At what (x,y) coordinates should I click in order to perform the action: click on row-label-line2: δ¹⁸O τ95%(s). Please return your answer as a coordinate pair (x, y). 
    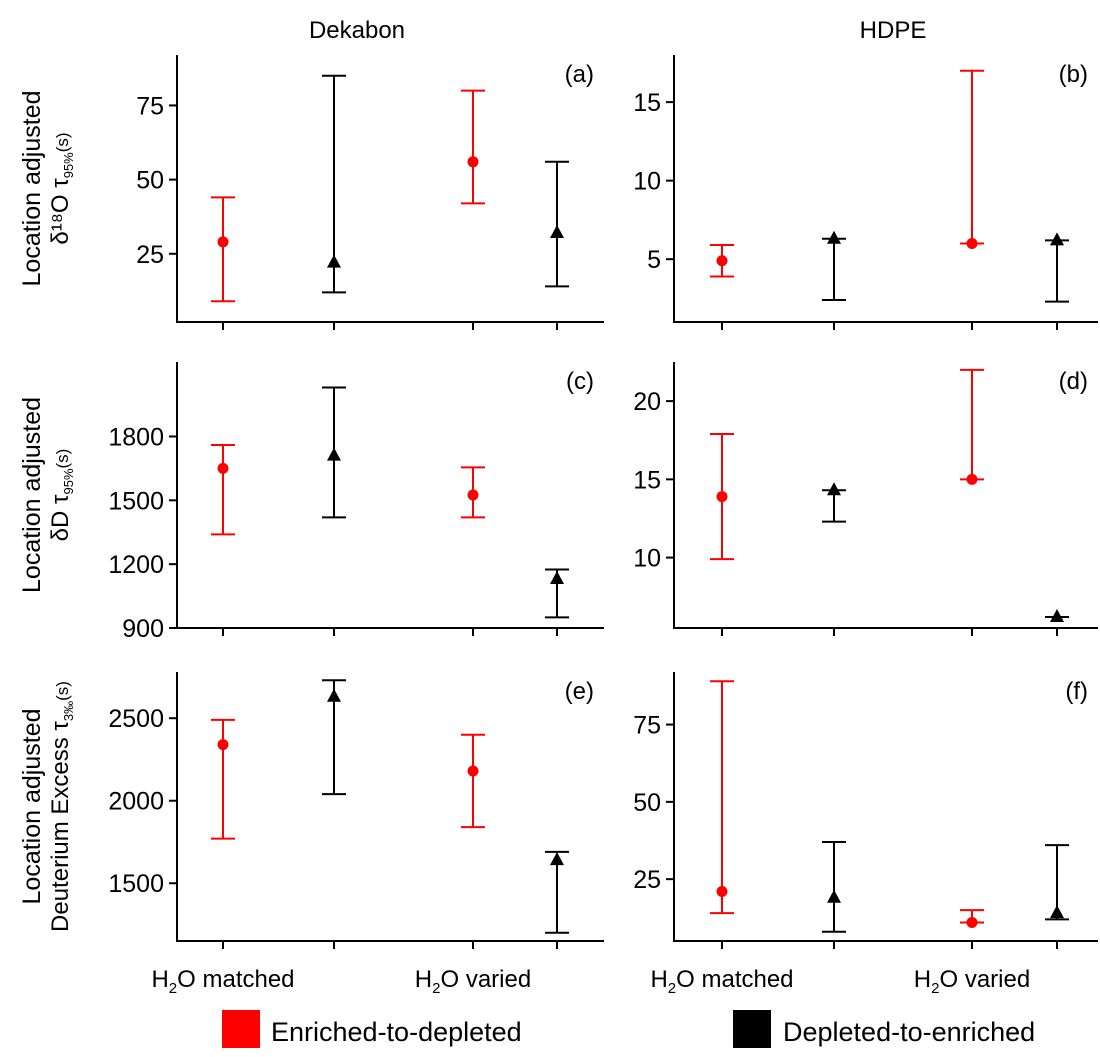
    Looking at the image, I should click on (61, 188).